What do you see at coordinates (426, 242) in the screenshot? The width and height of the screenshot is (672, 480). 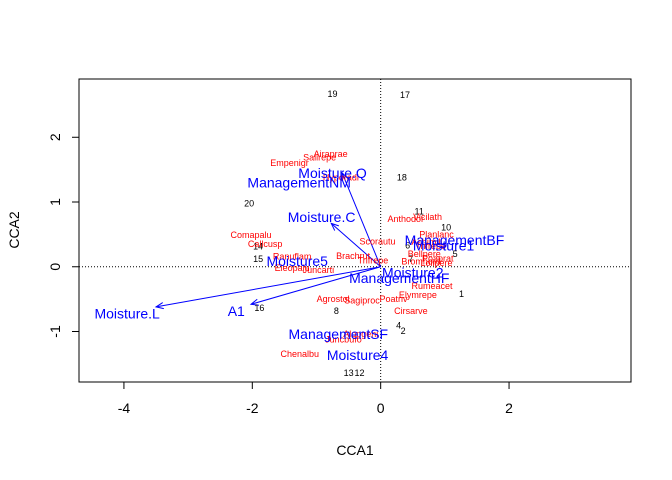 I see `species-label: Achimill` at bounding box center [426, 242].